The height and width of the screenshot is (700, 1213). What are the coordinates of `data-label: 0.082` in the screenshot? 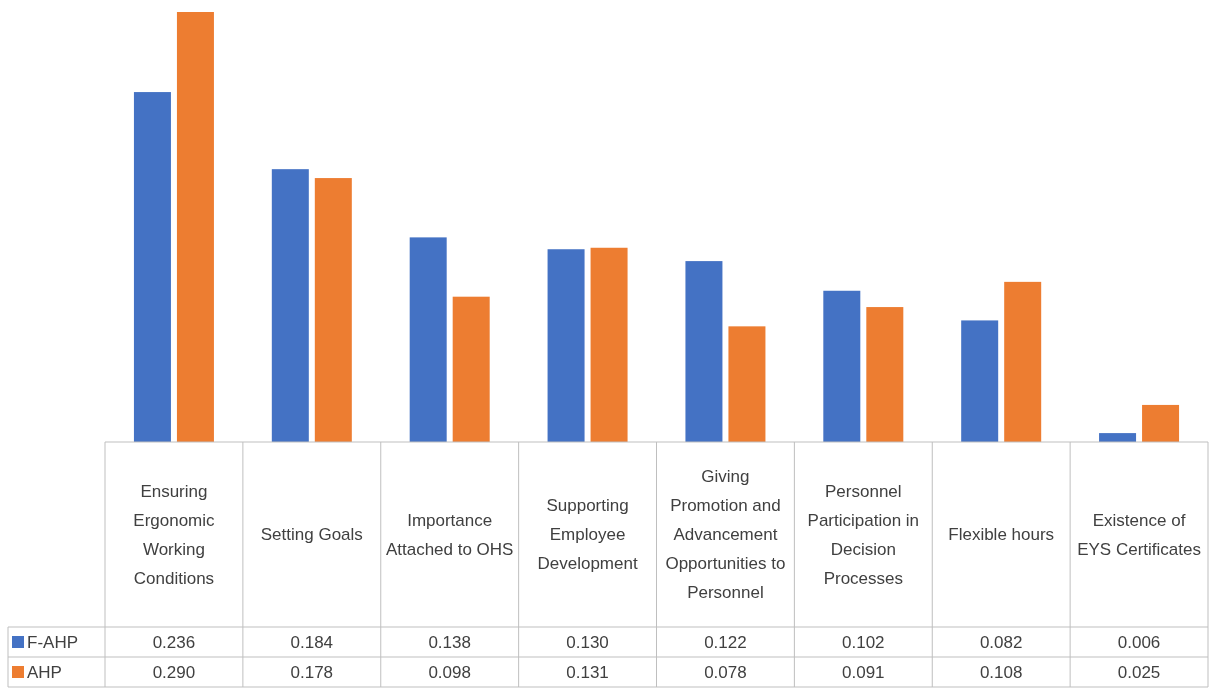 It's located at (1001, 642).